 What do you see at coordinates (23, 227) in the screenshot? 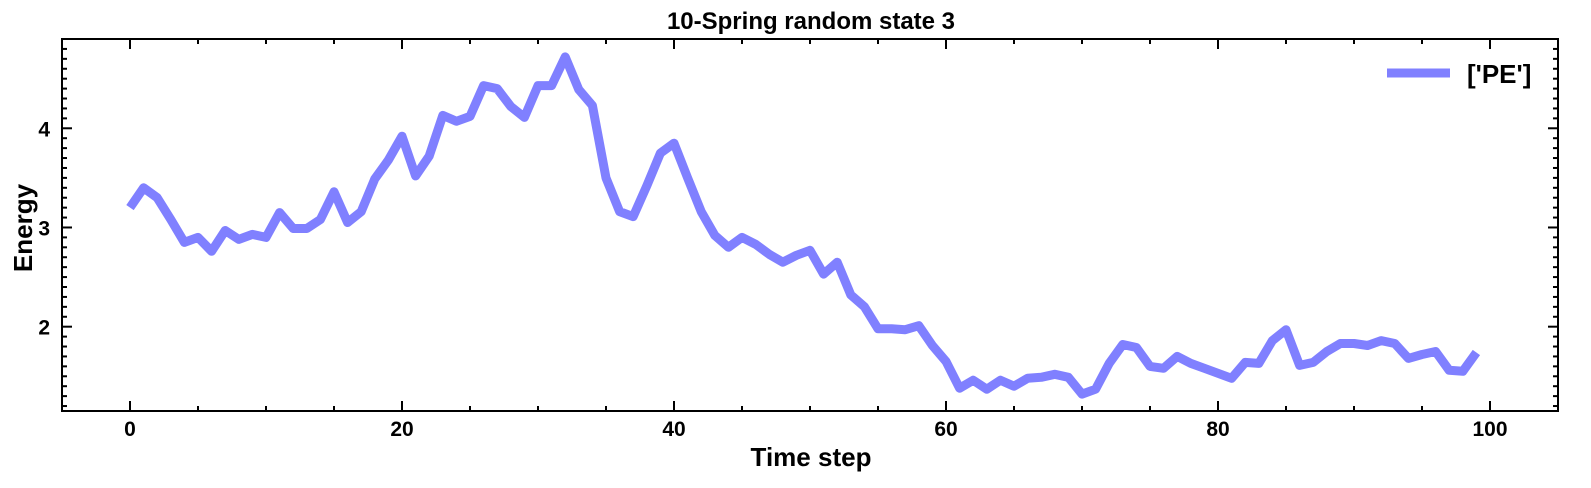
I see `y-axis-label: Energy` at bounding box center [23, 227].